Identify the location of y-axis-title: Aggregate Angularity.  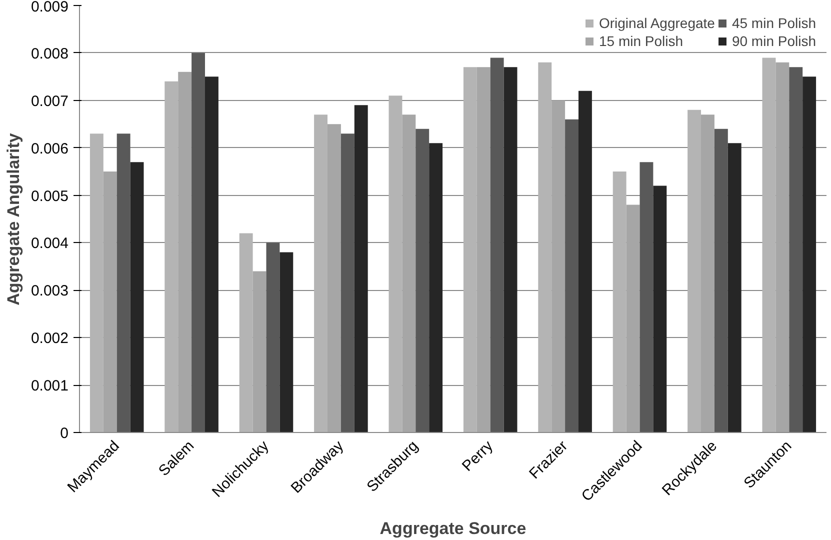
(13, 219).